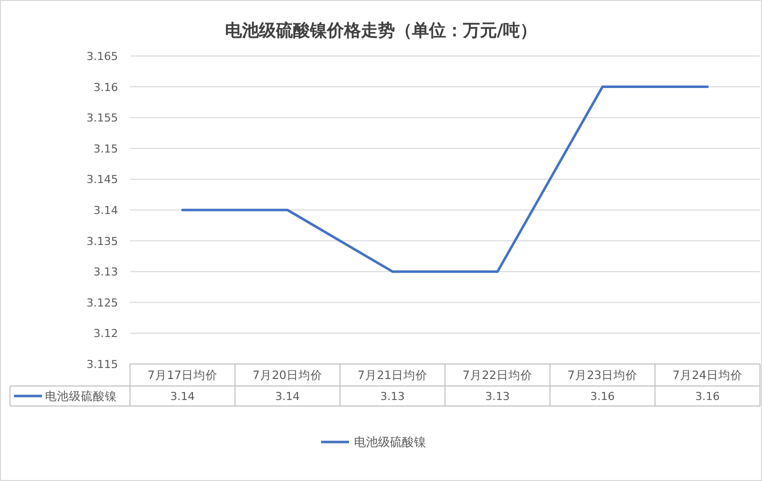  What do you see at coordinates (106, 210) in the screenshot?
I see `y-tick-label: 3.14` at bounding box center [106, 210].